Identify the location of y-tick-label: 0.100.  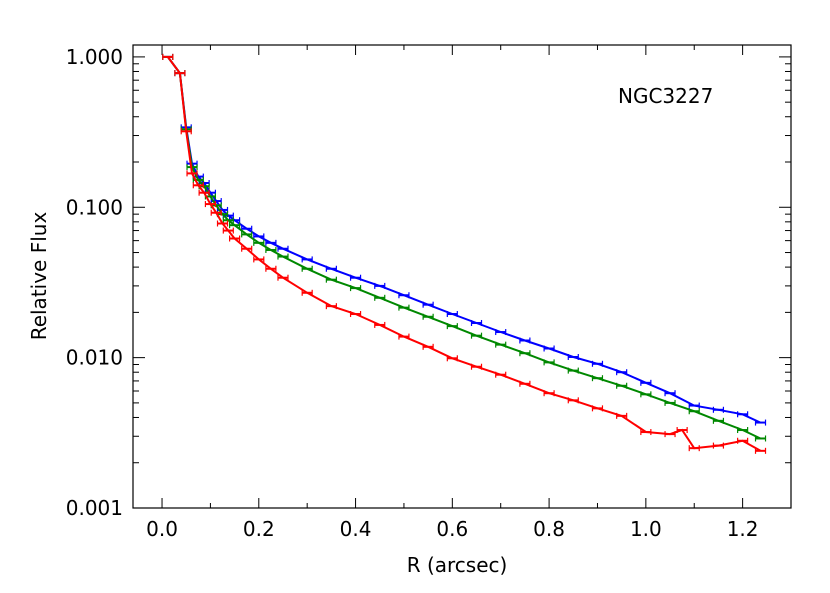
(94, 207).